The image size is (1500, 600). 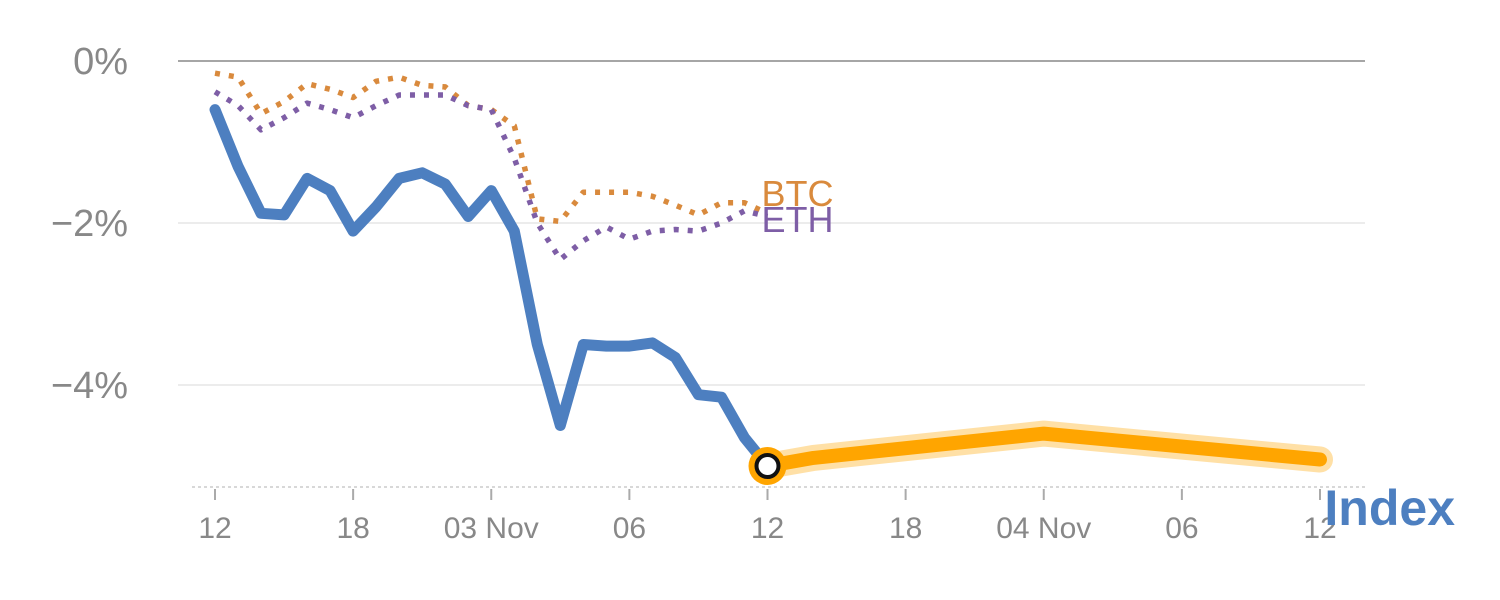 What do you see at coordinates (767, 466) in the screenshot?
I see `current-point-marker` at bounding box center [767, 466].